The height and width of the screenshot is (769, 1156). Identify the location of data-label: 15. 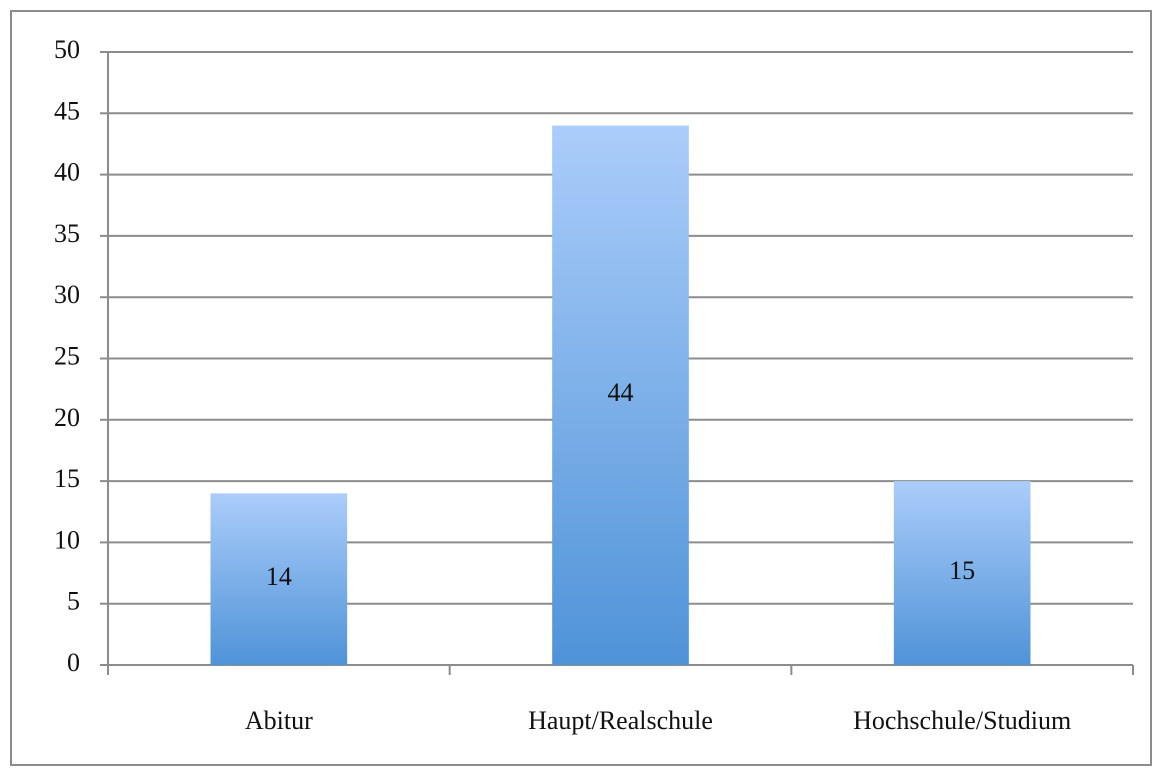
(962, 570).